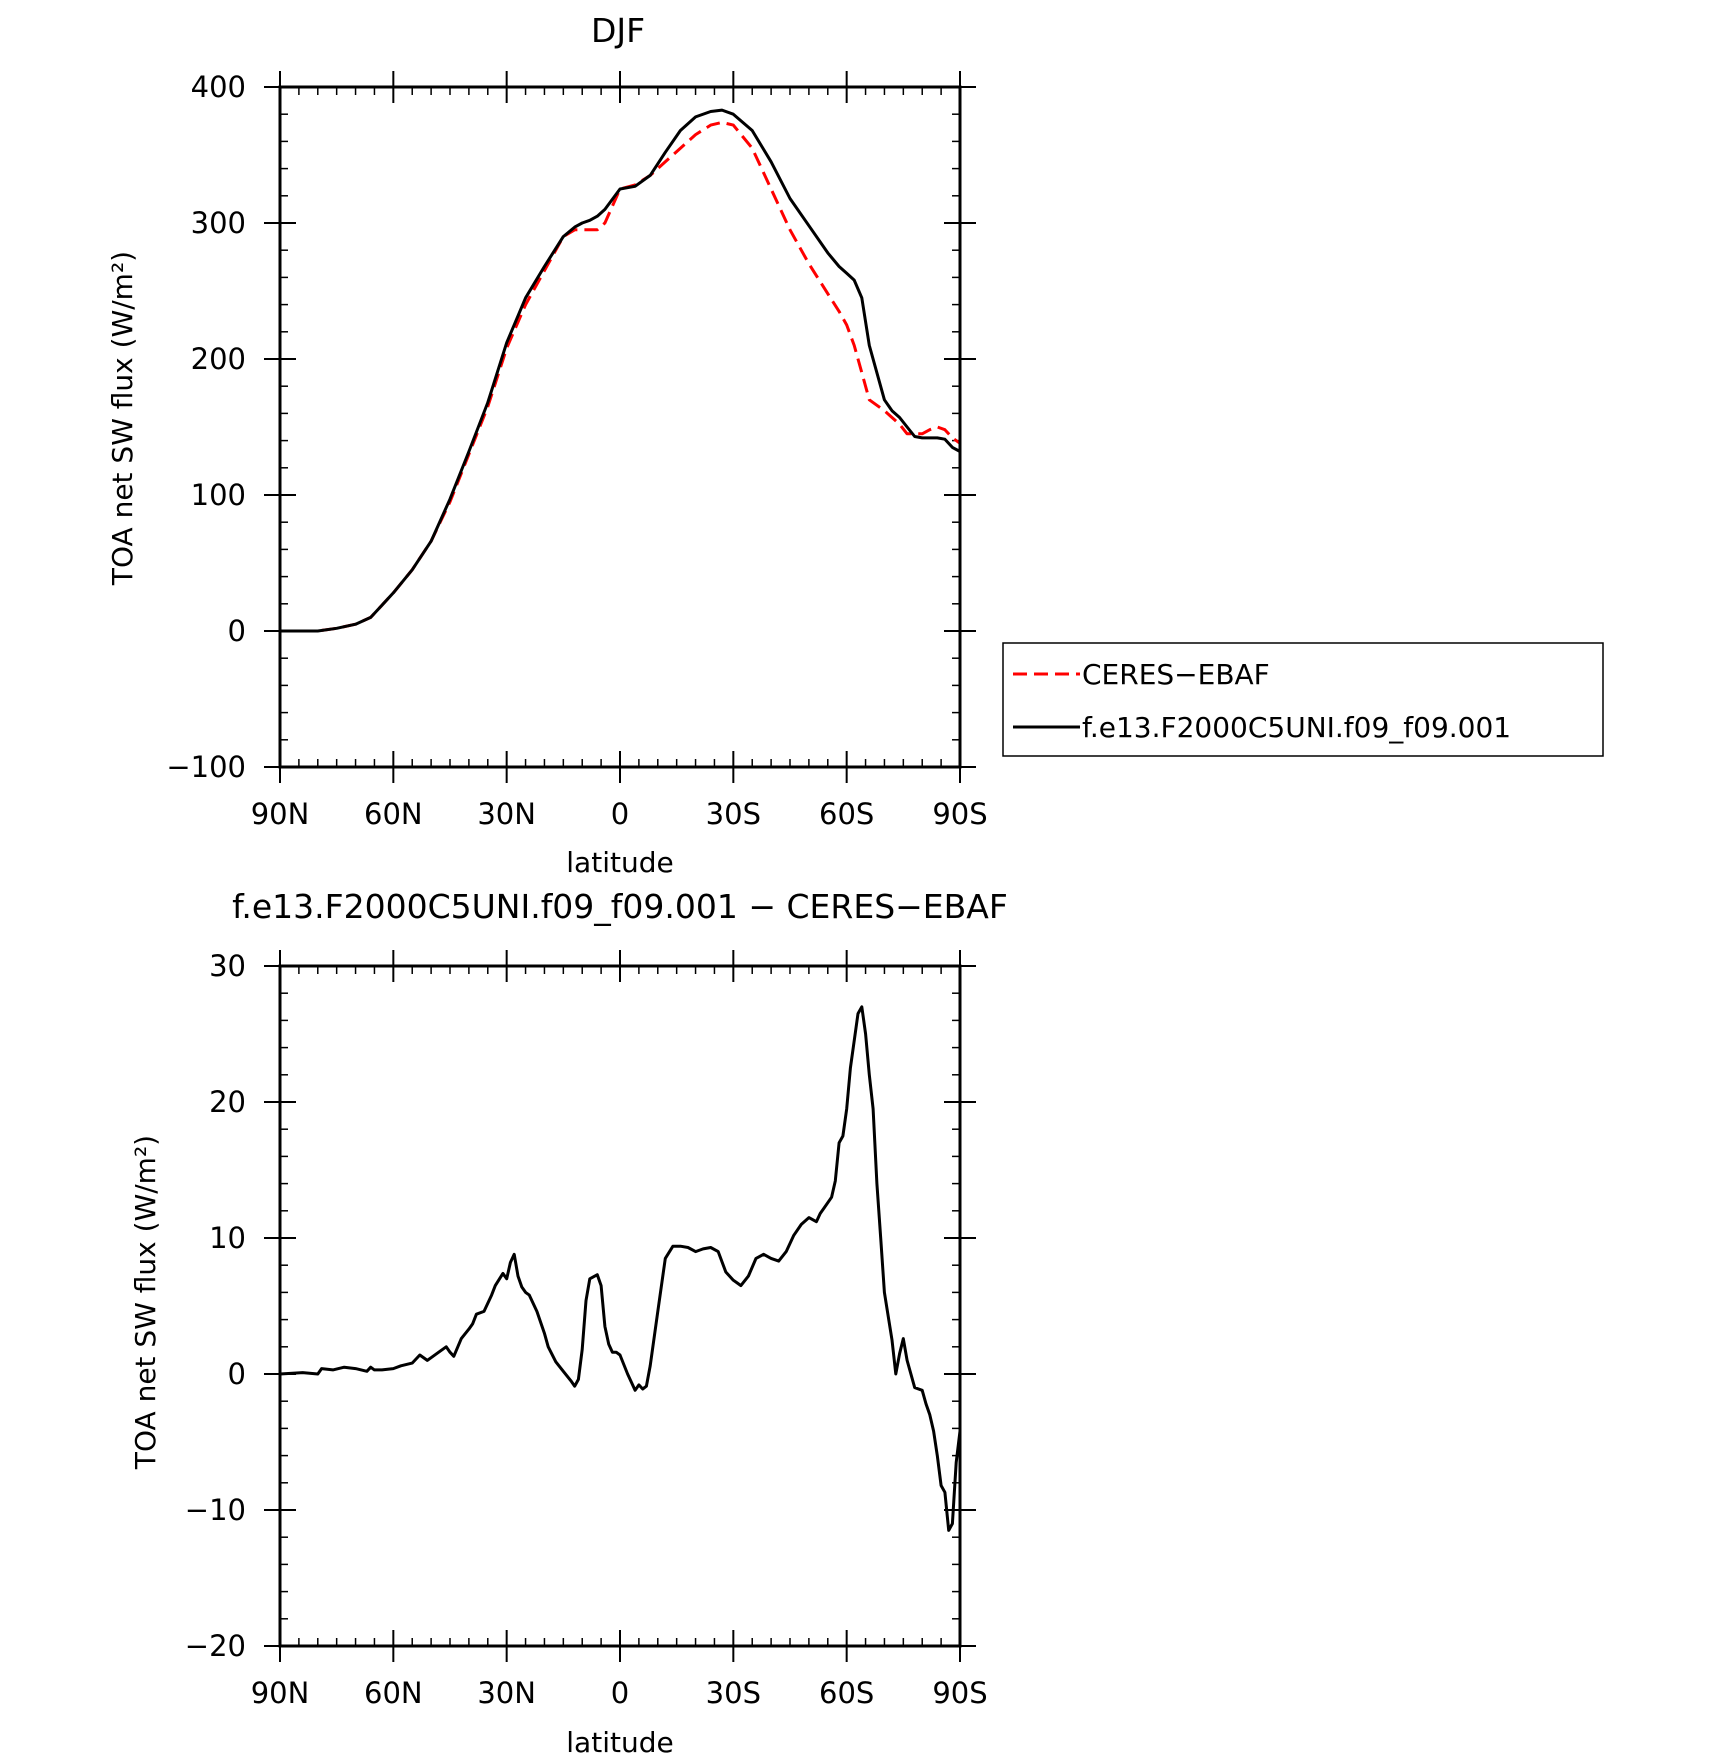 The image size is (1710, 1762). Describe the element at coordinates (227, 966) in the screenshot. I see `bottom-ytick-label: 30` at that location.